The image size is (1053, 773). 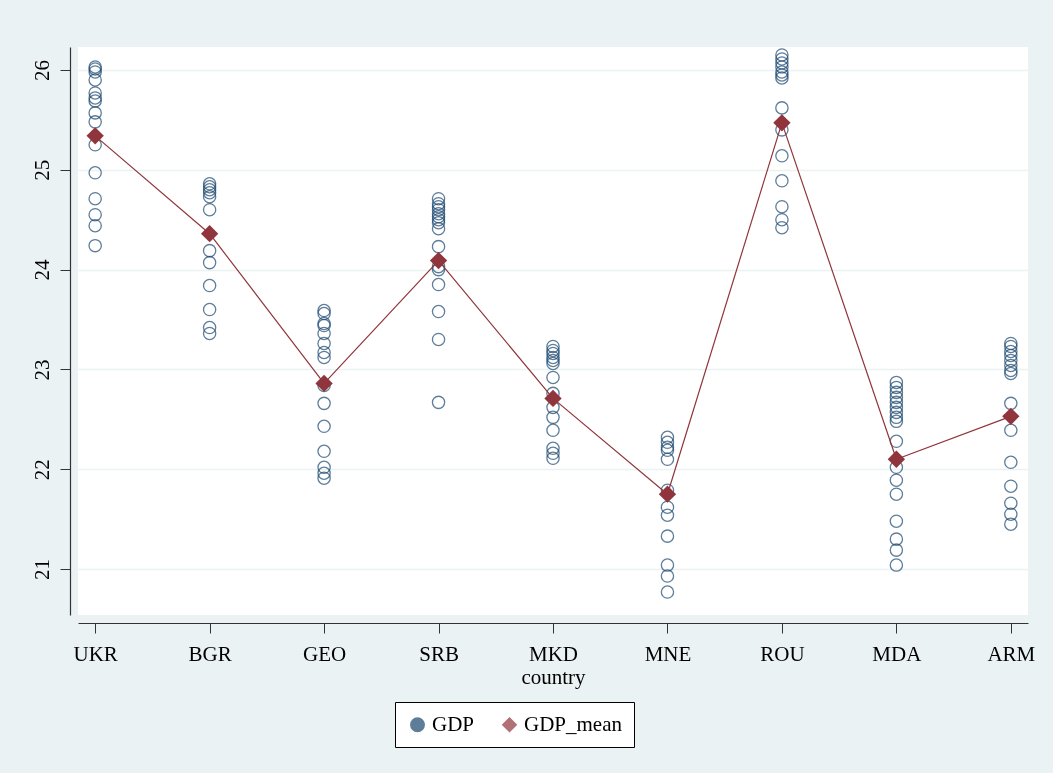 I want to click on y-tick-label: 21, so click(x=41, y=570).